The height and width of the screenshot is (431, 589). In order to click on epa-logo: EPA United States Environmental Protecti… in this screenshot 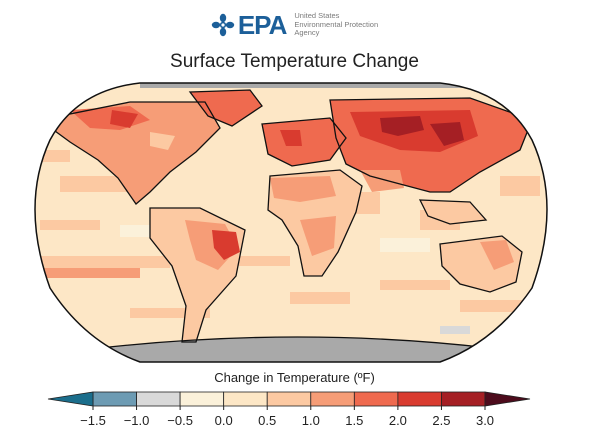, I will do `click(294, 25)`.